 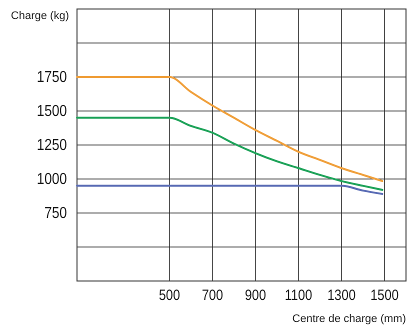 What do you see at coordinates (341, 295) in the screenshot?
I see `x-tick-label: 1300` at bounding box center [341, 295].